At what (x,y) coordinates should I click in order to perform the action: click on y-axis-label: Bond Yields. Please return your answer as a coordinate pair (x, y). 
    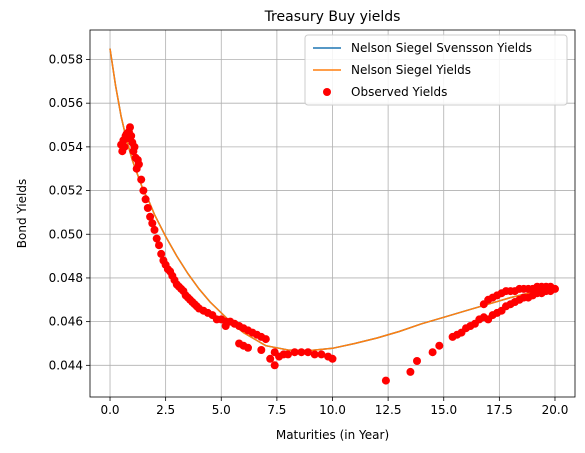
    Looking at the image, I should click on (22, 213).